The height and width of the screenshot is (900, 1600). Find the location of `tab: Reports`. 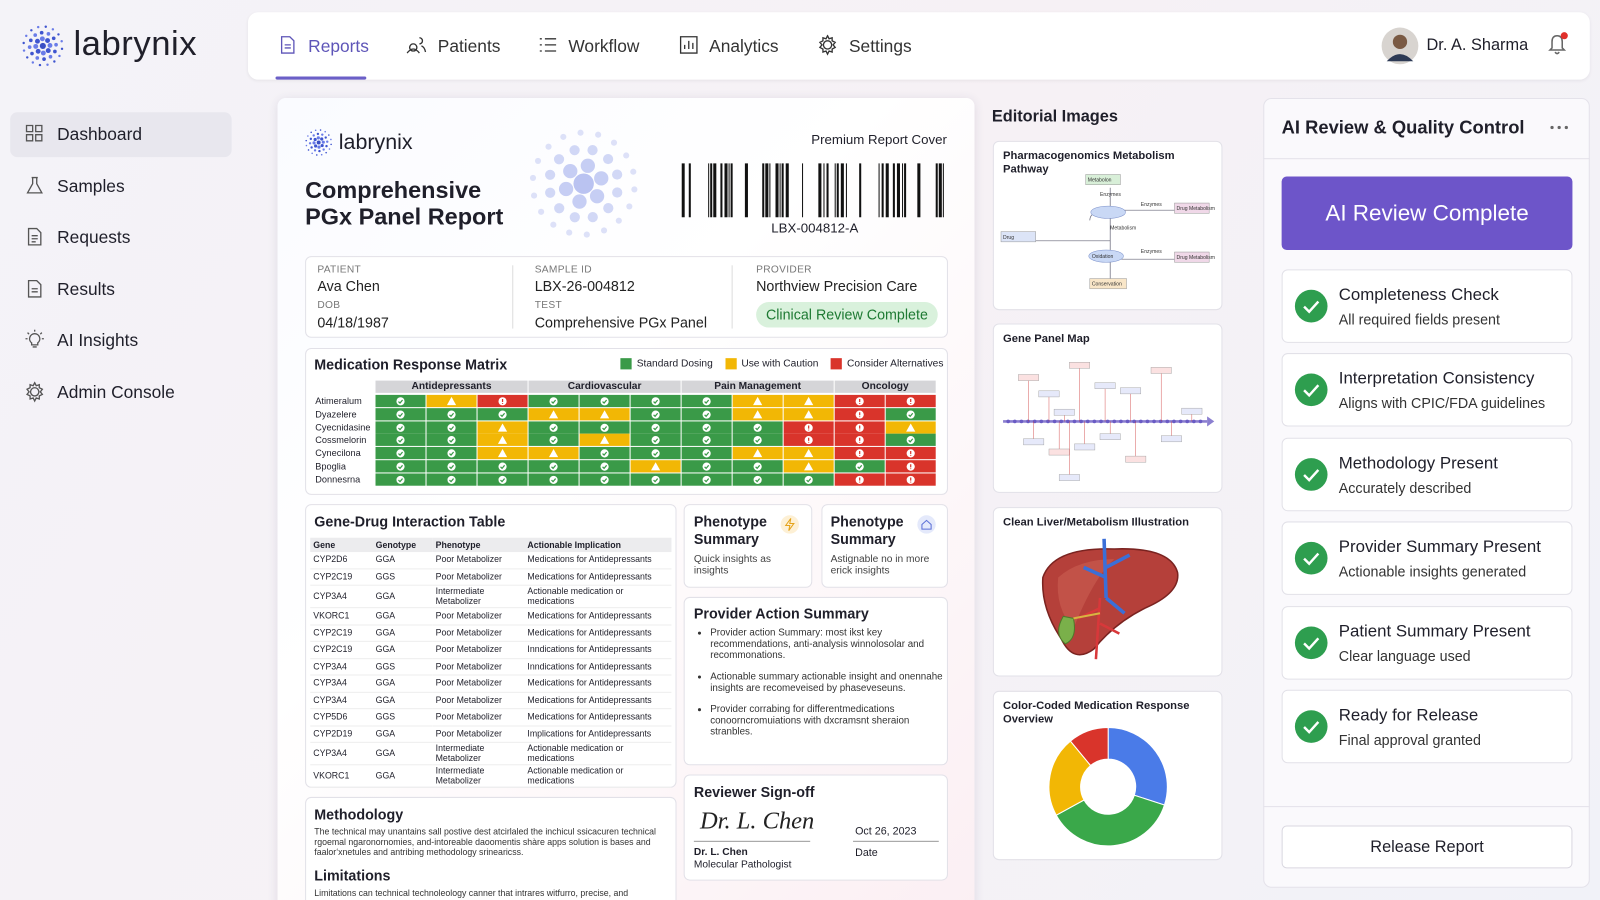

tab: Reports is located at coordinates (338, 46).